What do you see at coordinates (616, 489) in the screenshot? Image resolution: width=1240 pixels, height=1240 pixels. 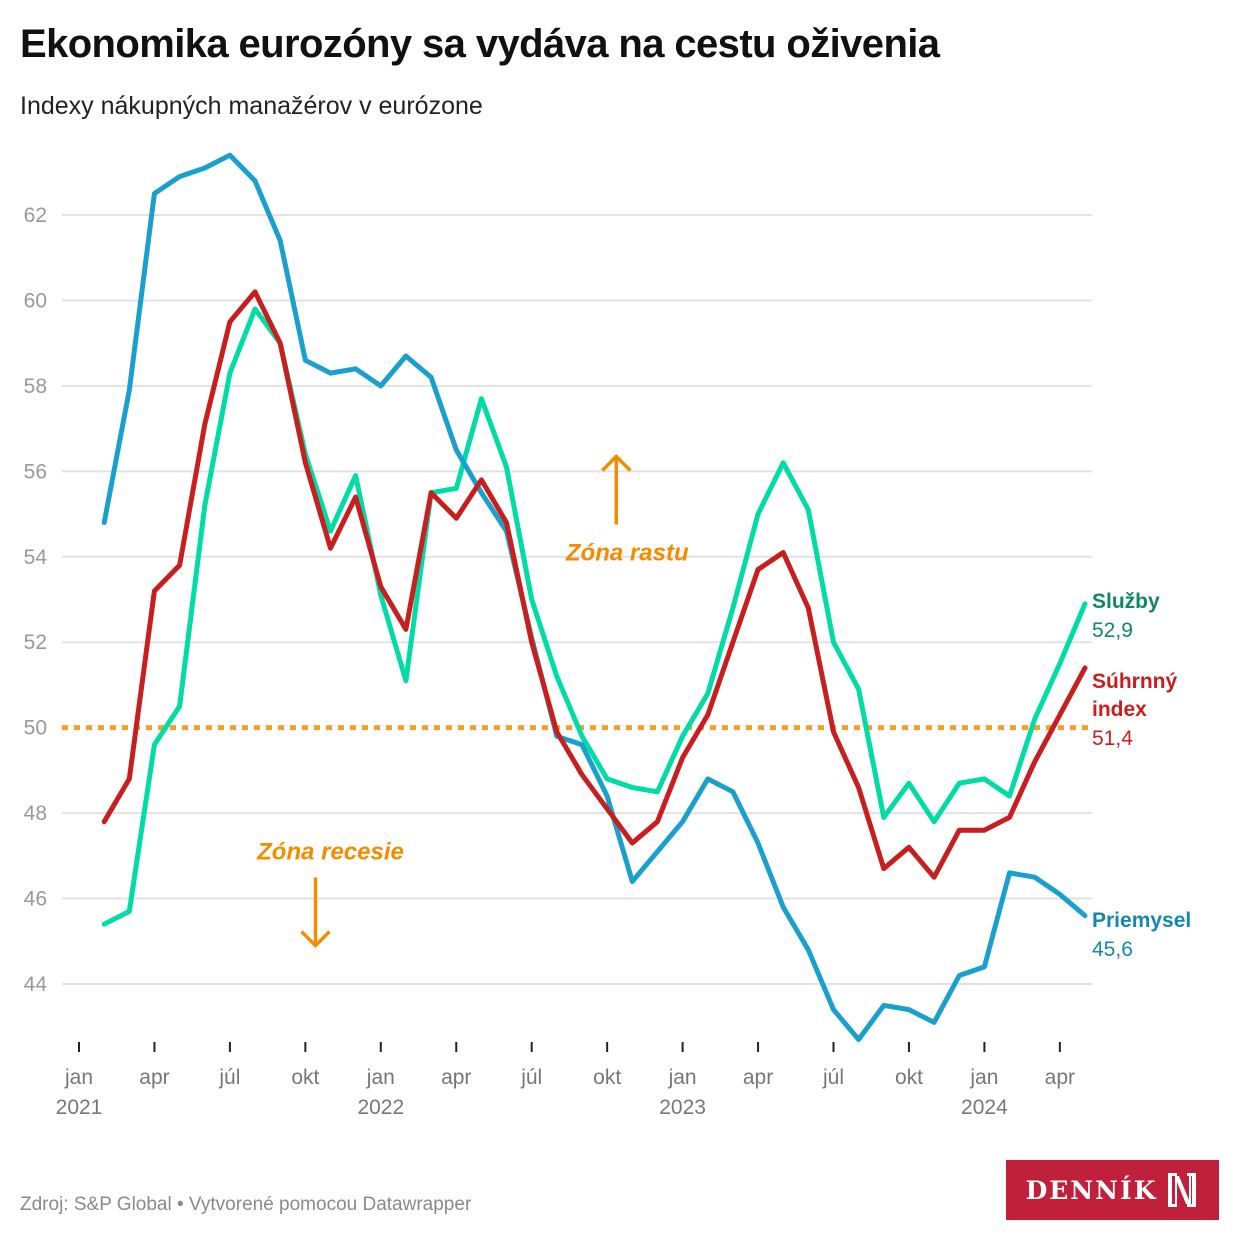 I see `arrow-up-icon` at bounding box center [616, 489].